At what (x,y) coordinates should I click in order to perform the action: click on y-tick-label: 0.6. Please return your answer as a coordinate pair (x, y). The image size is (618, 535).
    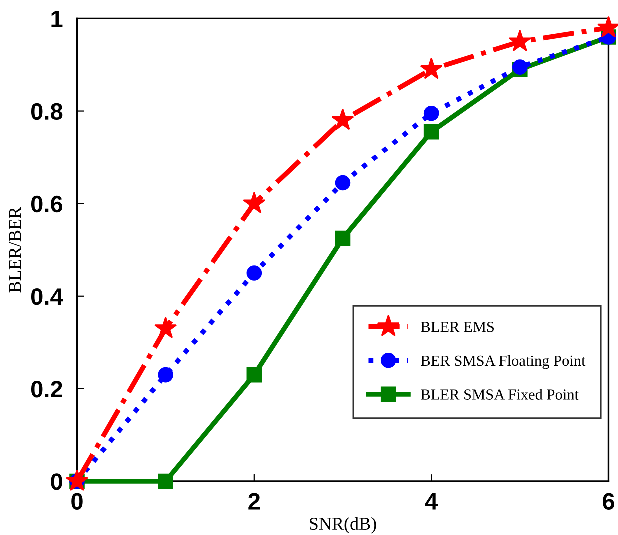
    Looking at the image, I should click on (47, 204).